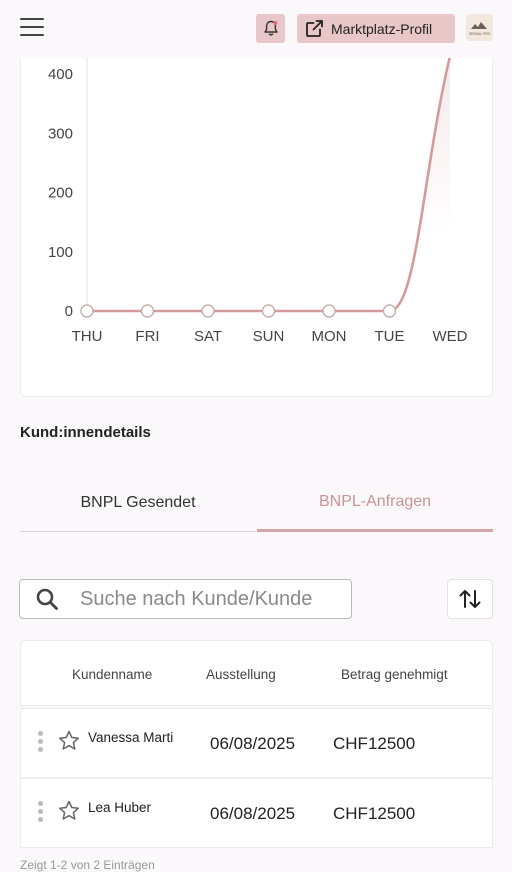 The height and width of the screenshot is (872, 512). I want to click on customer-name: Lea Huber, so click(120, 807).